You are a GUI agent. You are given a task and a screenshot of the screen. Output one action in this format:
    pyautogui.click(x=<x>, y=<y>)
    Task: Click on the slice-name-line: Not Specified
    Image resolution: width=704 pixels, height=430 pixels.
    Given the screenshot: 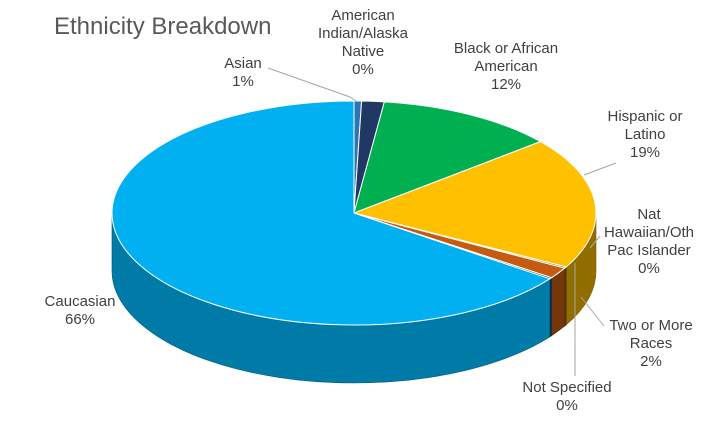 What is the action you would take?
    pyautogui.click(x=566, y=387)
    